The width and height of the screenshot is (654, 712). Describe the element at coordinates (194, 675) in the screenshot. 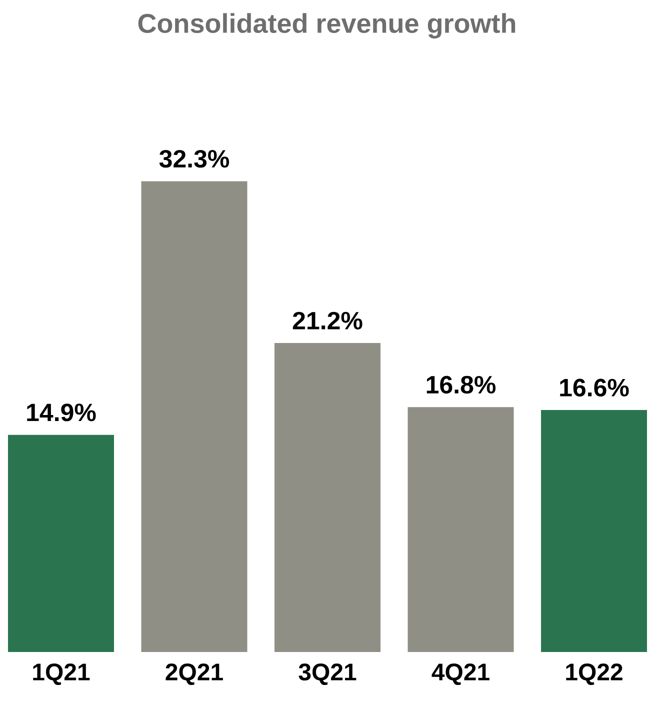

I see `x-tick-label: 2Q21` at that location.